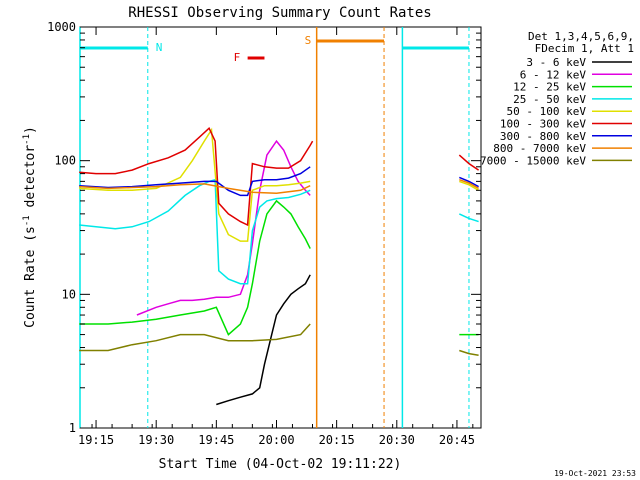 The height and width of the screenshot is (480, 640). What do you see at coordinates (457, 440) in the screenshot?
I see `x-tick-label: 20:45` at bounding box center [457, 440].